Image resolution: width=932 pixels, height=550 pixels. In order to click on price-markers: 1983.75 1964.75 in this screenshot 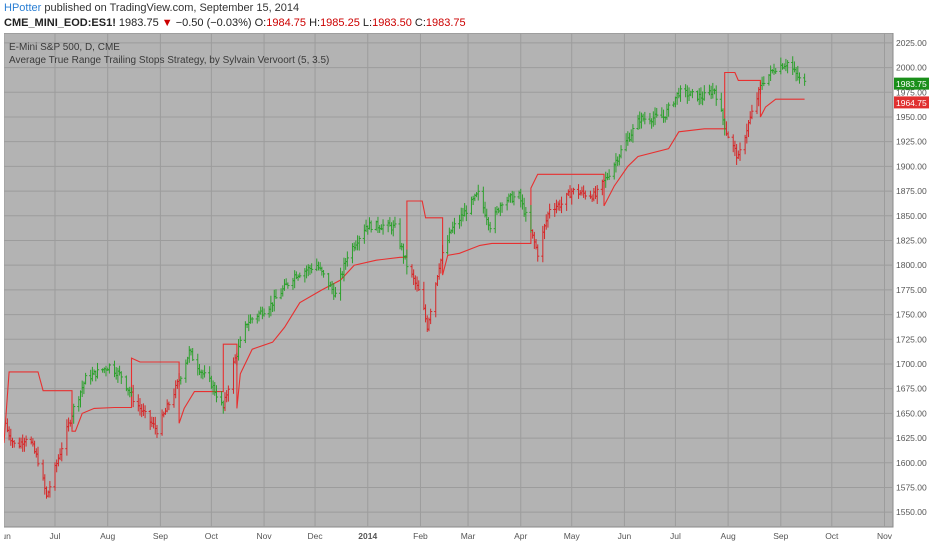, I will do `click(911, 93)`.